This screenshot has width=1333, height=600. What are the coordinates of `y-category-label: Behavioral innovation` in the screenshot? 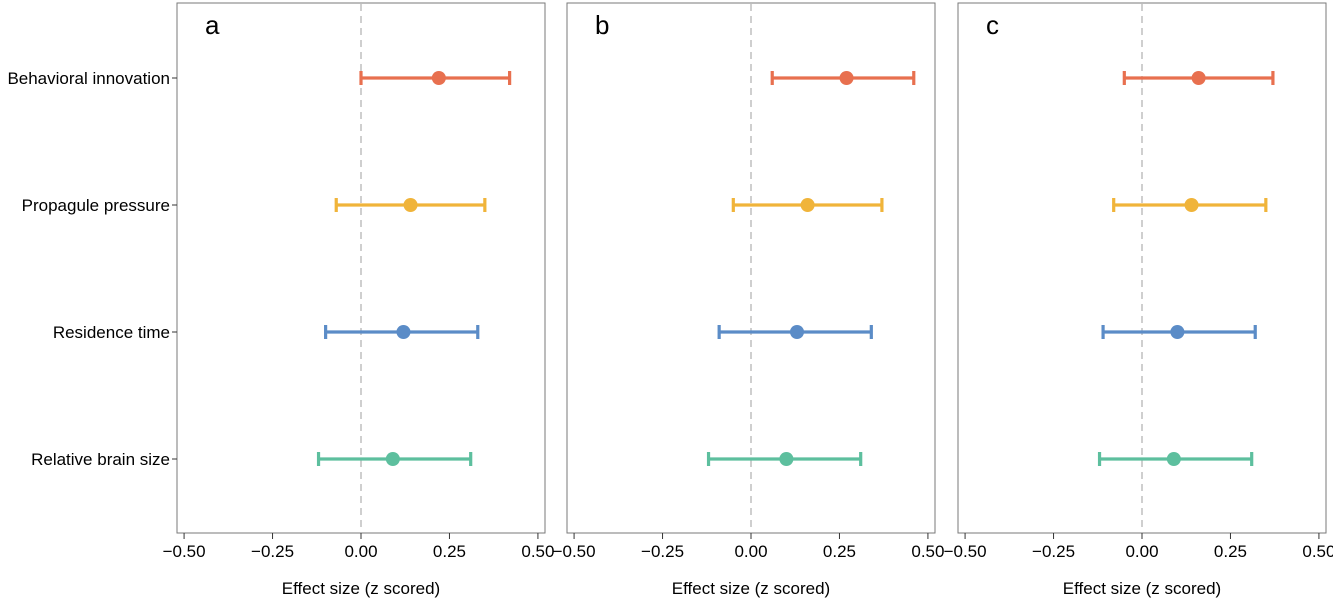 It's located at (88, 78).